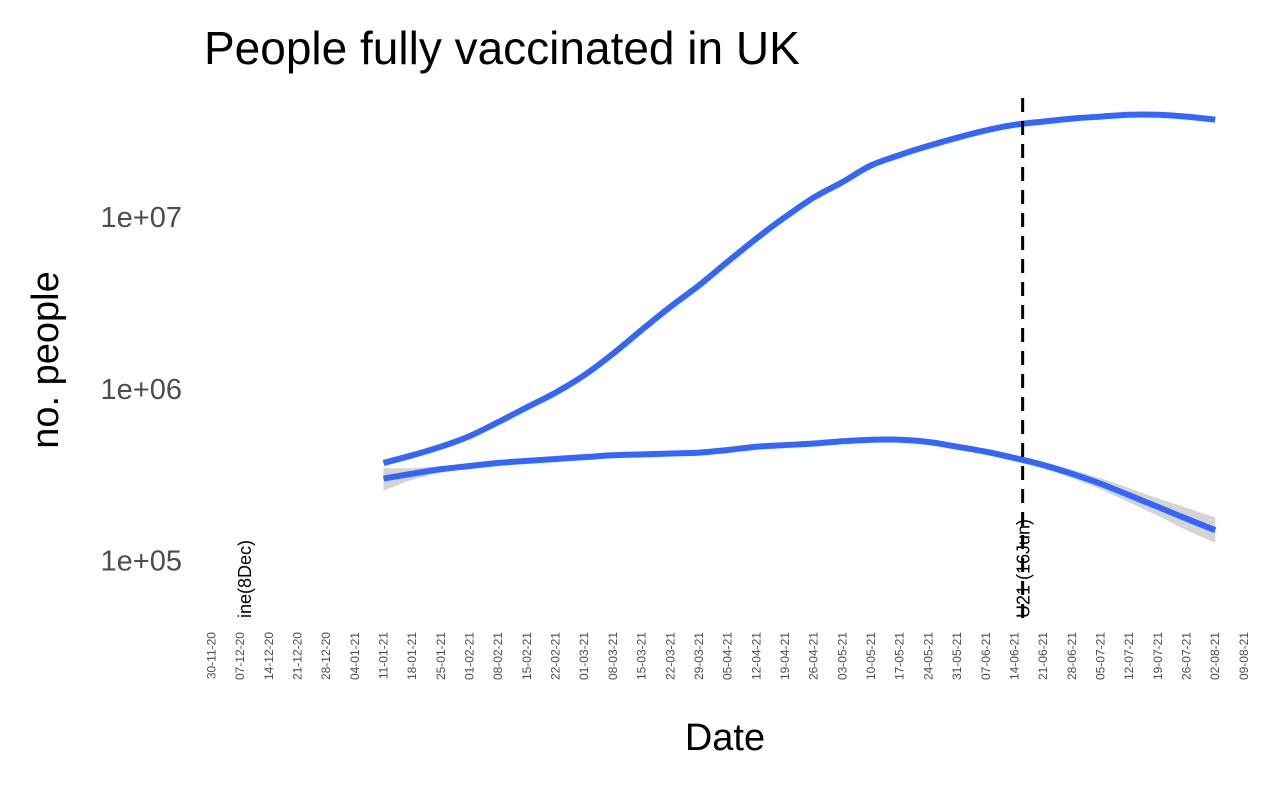  What do you see at coordinates (527, 656) in the screenshot?
I see `x-tick-label: 15-02-21` at bounding box center [527, 656].